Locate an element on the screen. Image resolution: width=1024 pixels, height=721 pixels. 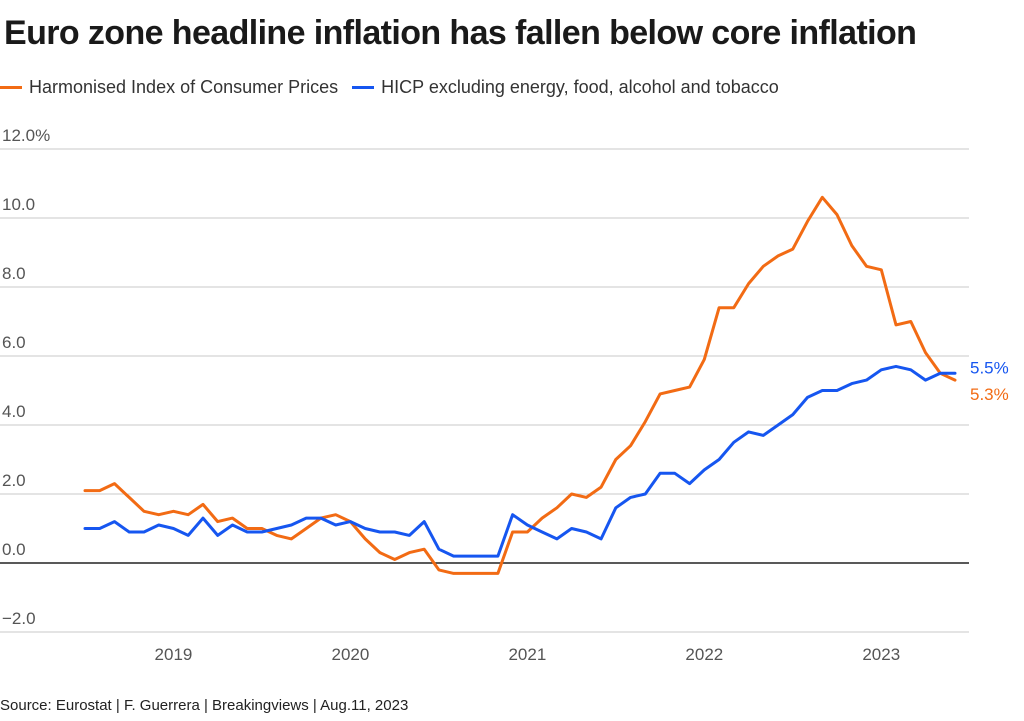
y-tick-label: 8.0 is located at coordinates (14, 273).